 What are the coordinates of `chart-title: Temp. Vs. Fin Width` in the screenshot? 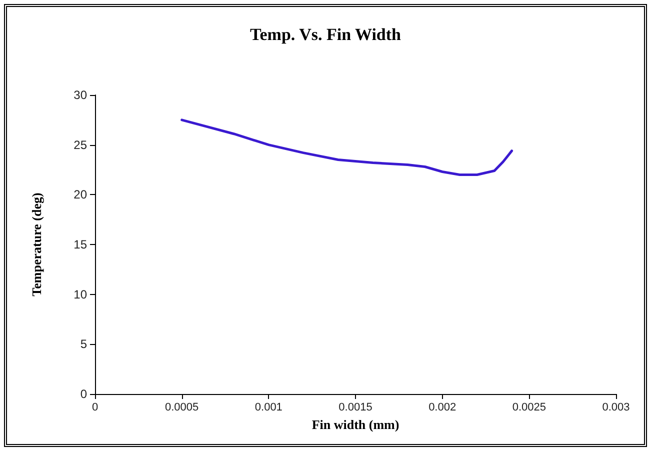 It's located at (326, 34).